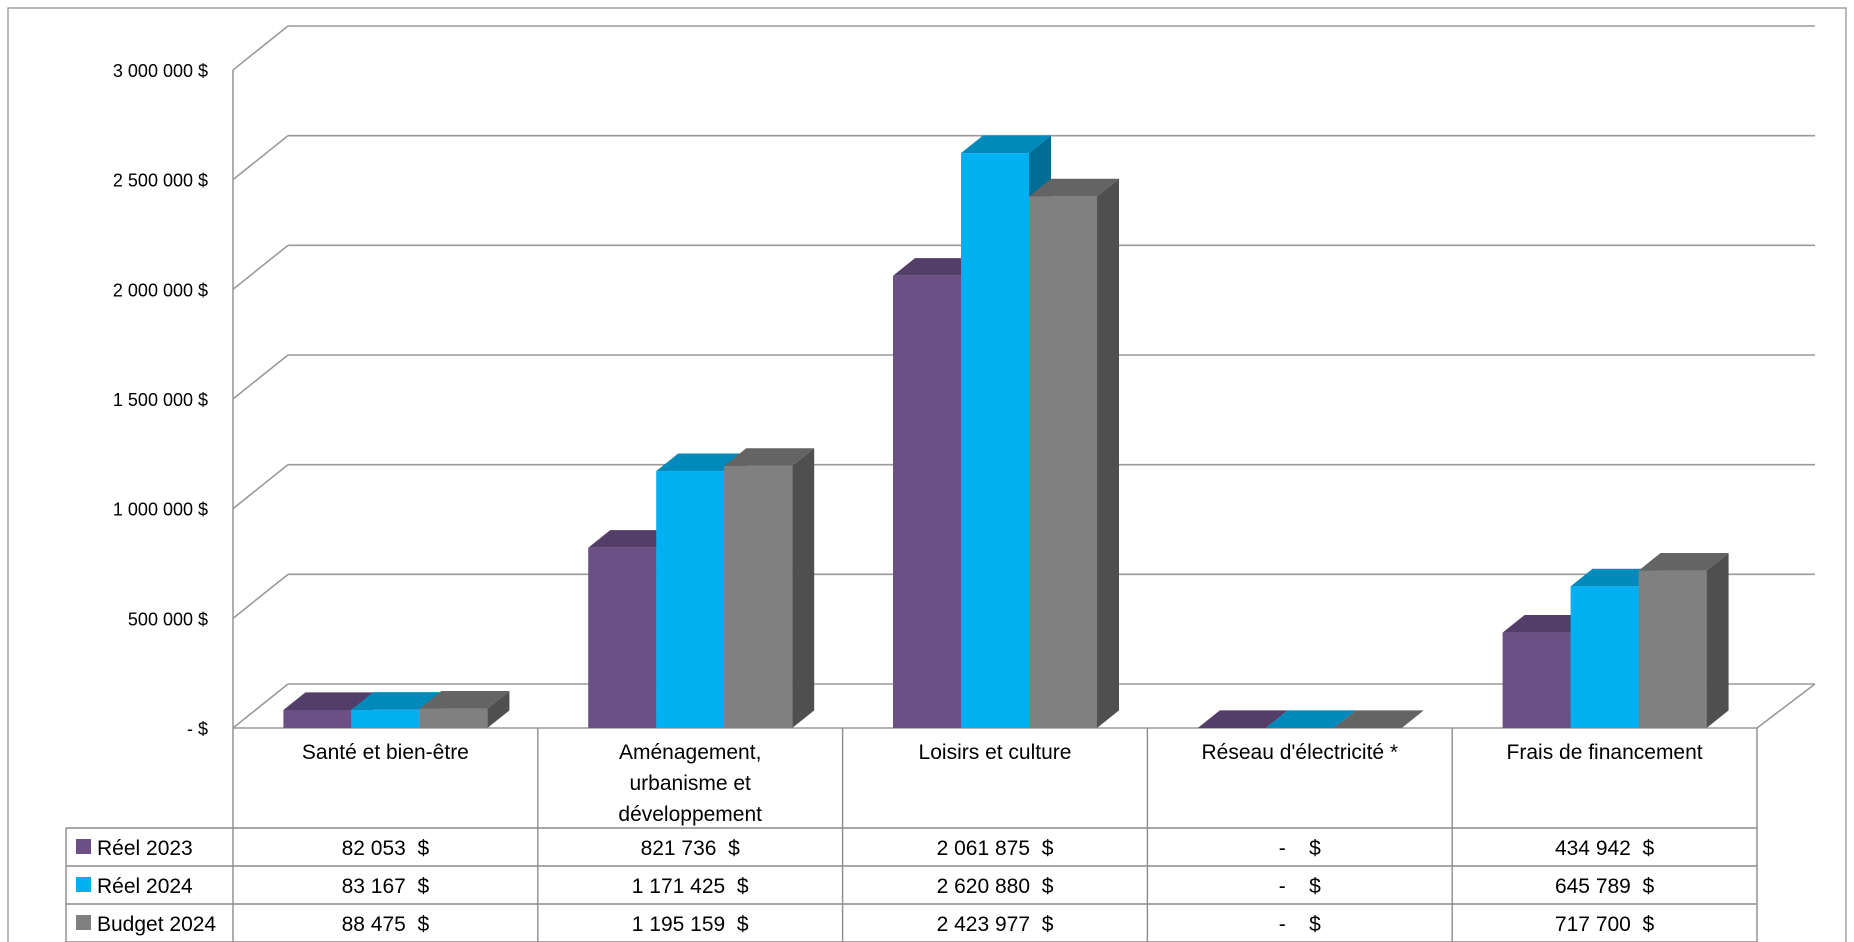  I want to click on data-label: 82 053 $, so click(386, 848).